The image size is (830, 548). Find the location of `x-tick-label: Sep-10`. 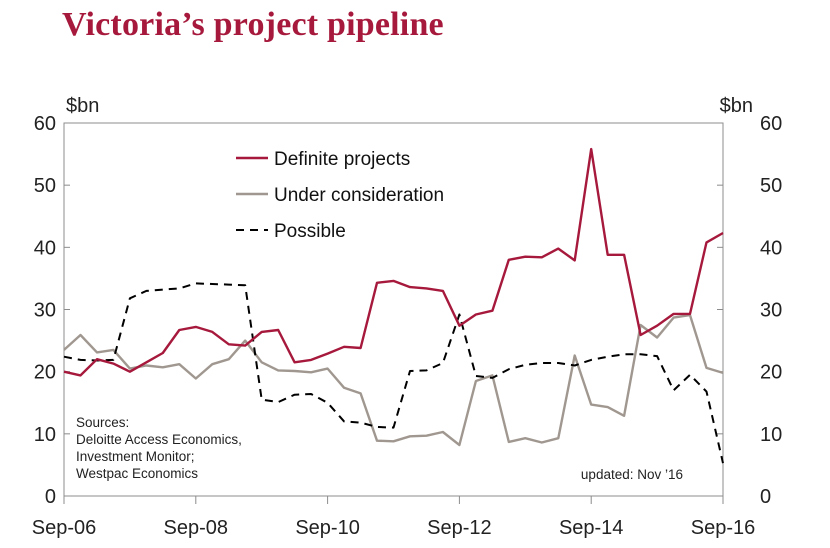

x-tick-label: Sep-10 is located at coordinates (327, 528).